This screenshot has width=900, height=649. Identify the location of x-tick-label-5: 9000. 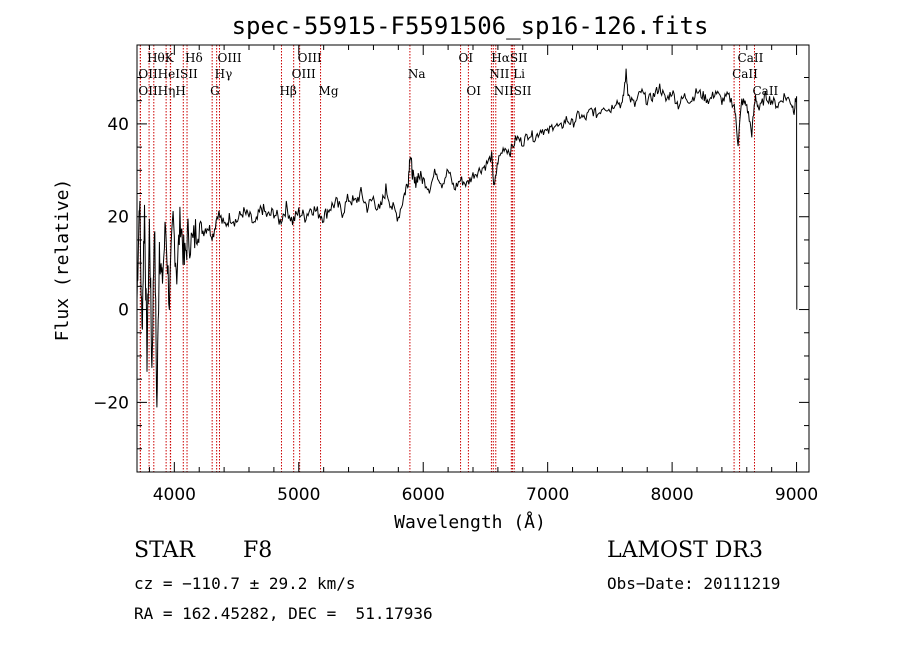
(796, 495).